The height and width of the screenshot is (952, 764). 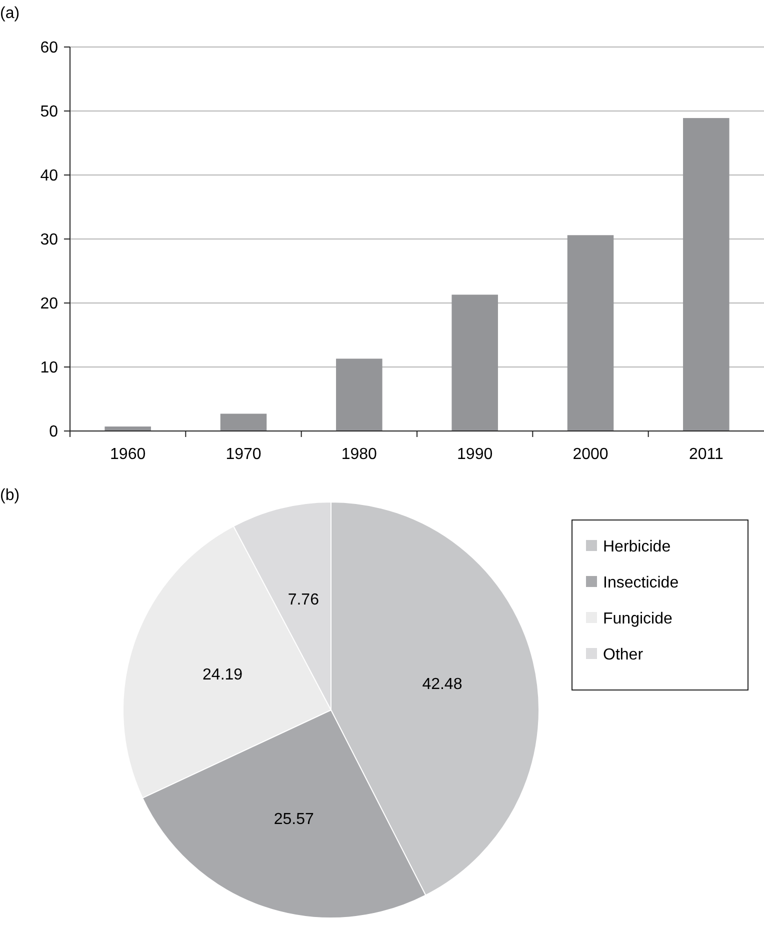 I want to click on x-tick-label: 2000, so click(x=590, y=454).